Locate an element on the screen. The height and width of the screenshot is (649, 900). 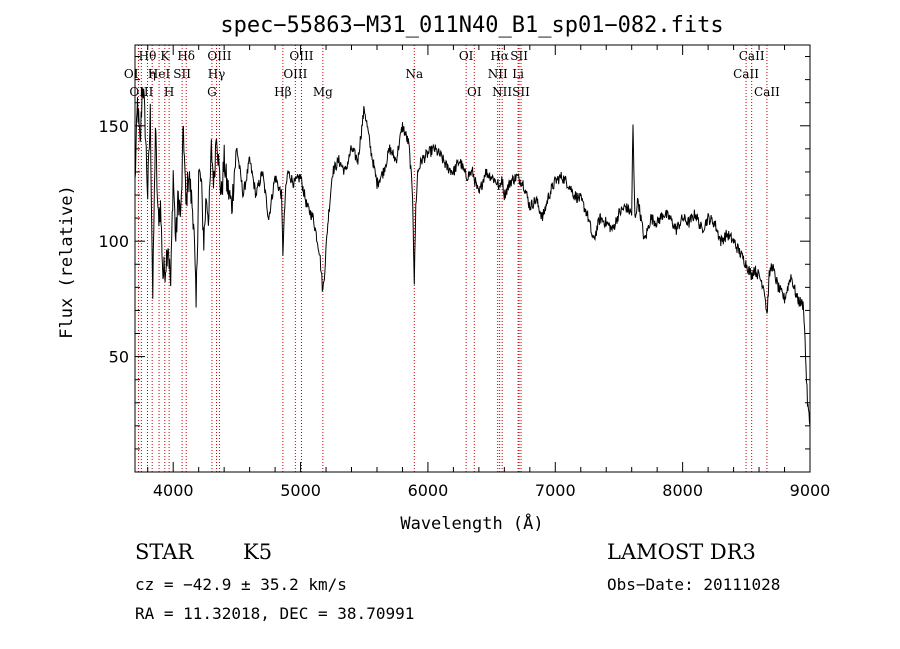
line-label-16: NII is located at coordinates (498, 74).